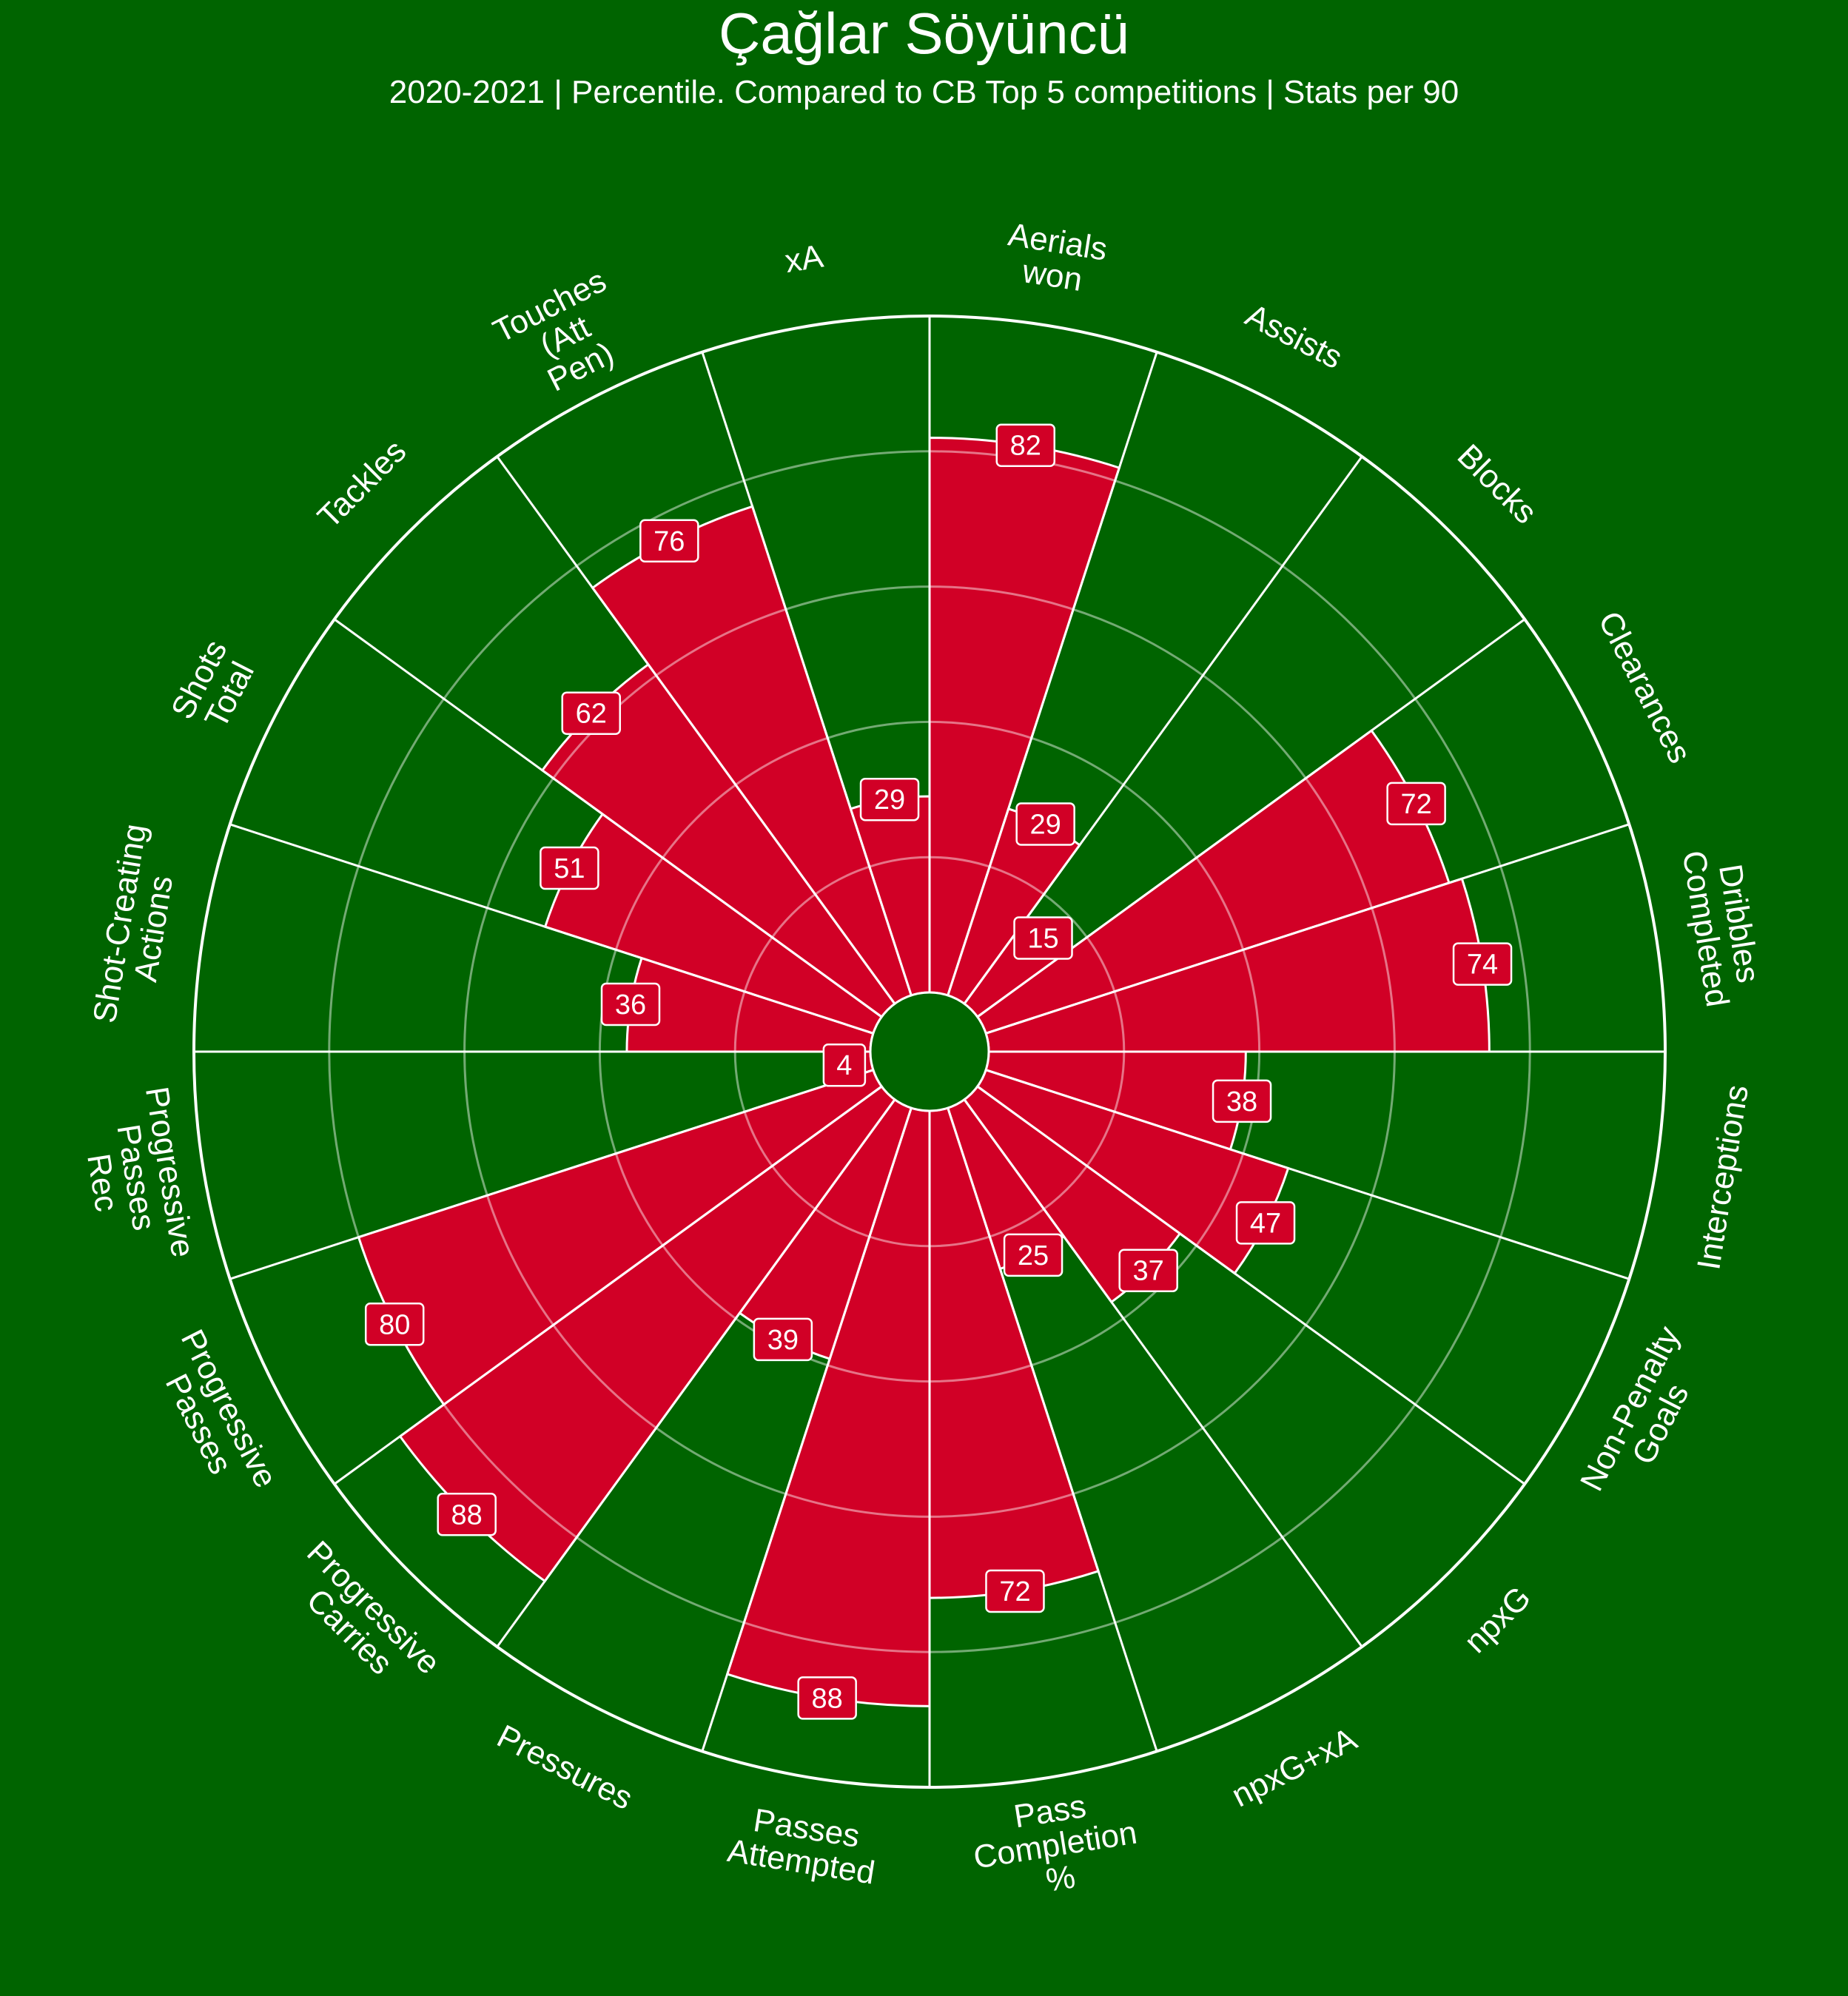 This screenshot has width=1848, height=1996. I want to click on category-label: Tackles, so click(362, 484).